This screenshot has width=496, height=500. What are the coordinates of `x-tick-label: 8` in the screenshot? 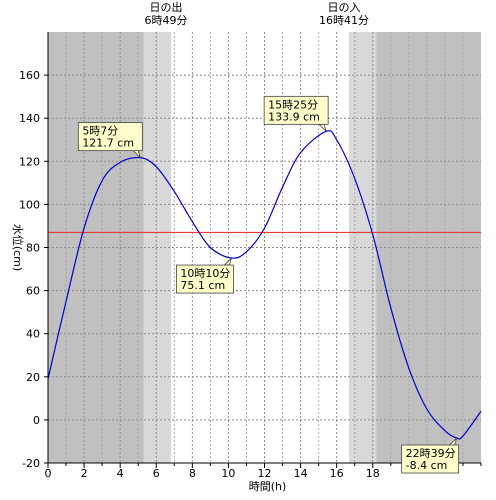 It's located at (192, 473).